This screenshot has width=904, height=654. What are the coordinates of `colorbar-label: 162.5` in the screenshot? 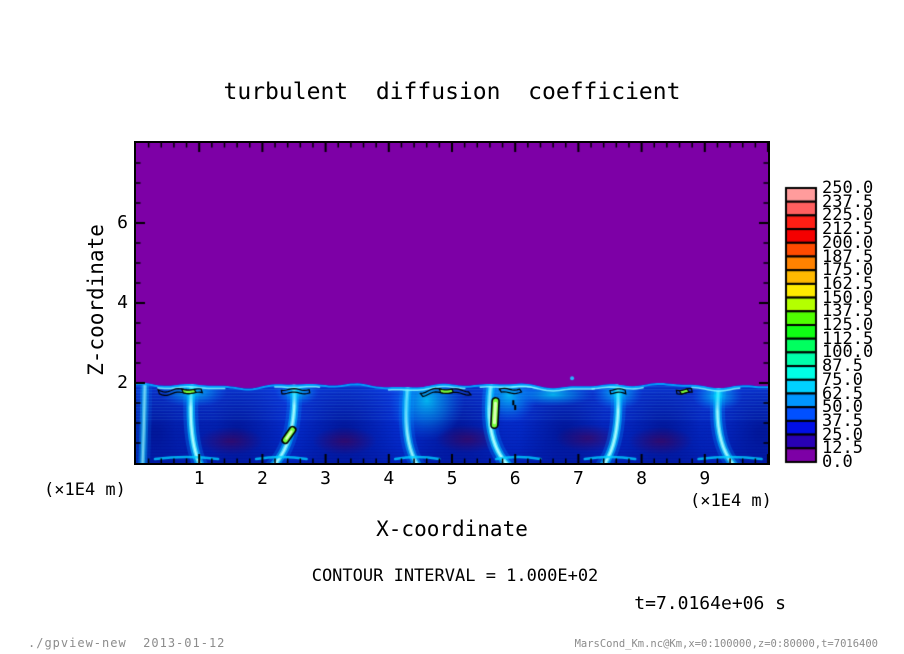 It's located at (848, 283).